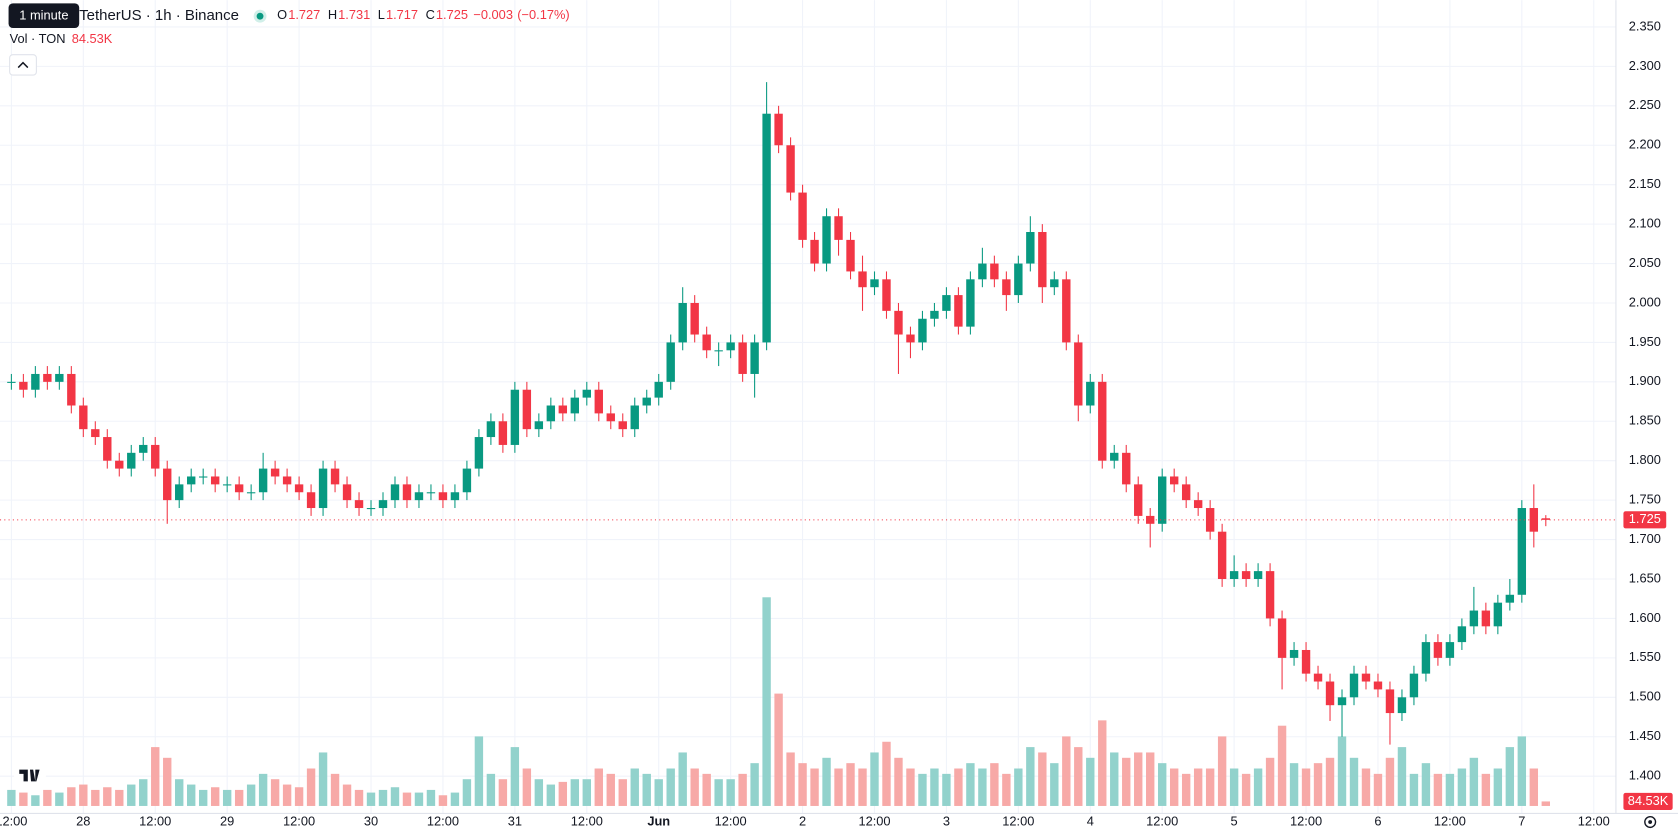 Image resolution: width=1678 pixels, height=835 pixels. What do you see at coordinates (159, 15) in the screenshot?
I see `symbol-title: TetherUS · 1h · Binance` at bounding box center [159, 15].